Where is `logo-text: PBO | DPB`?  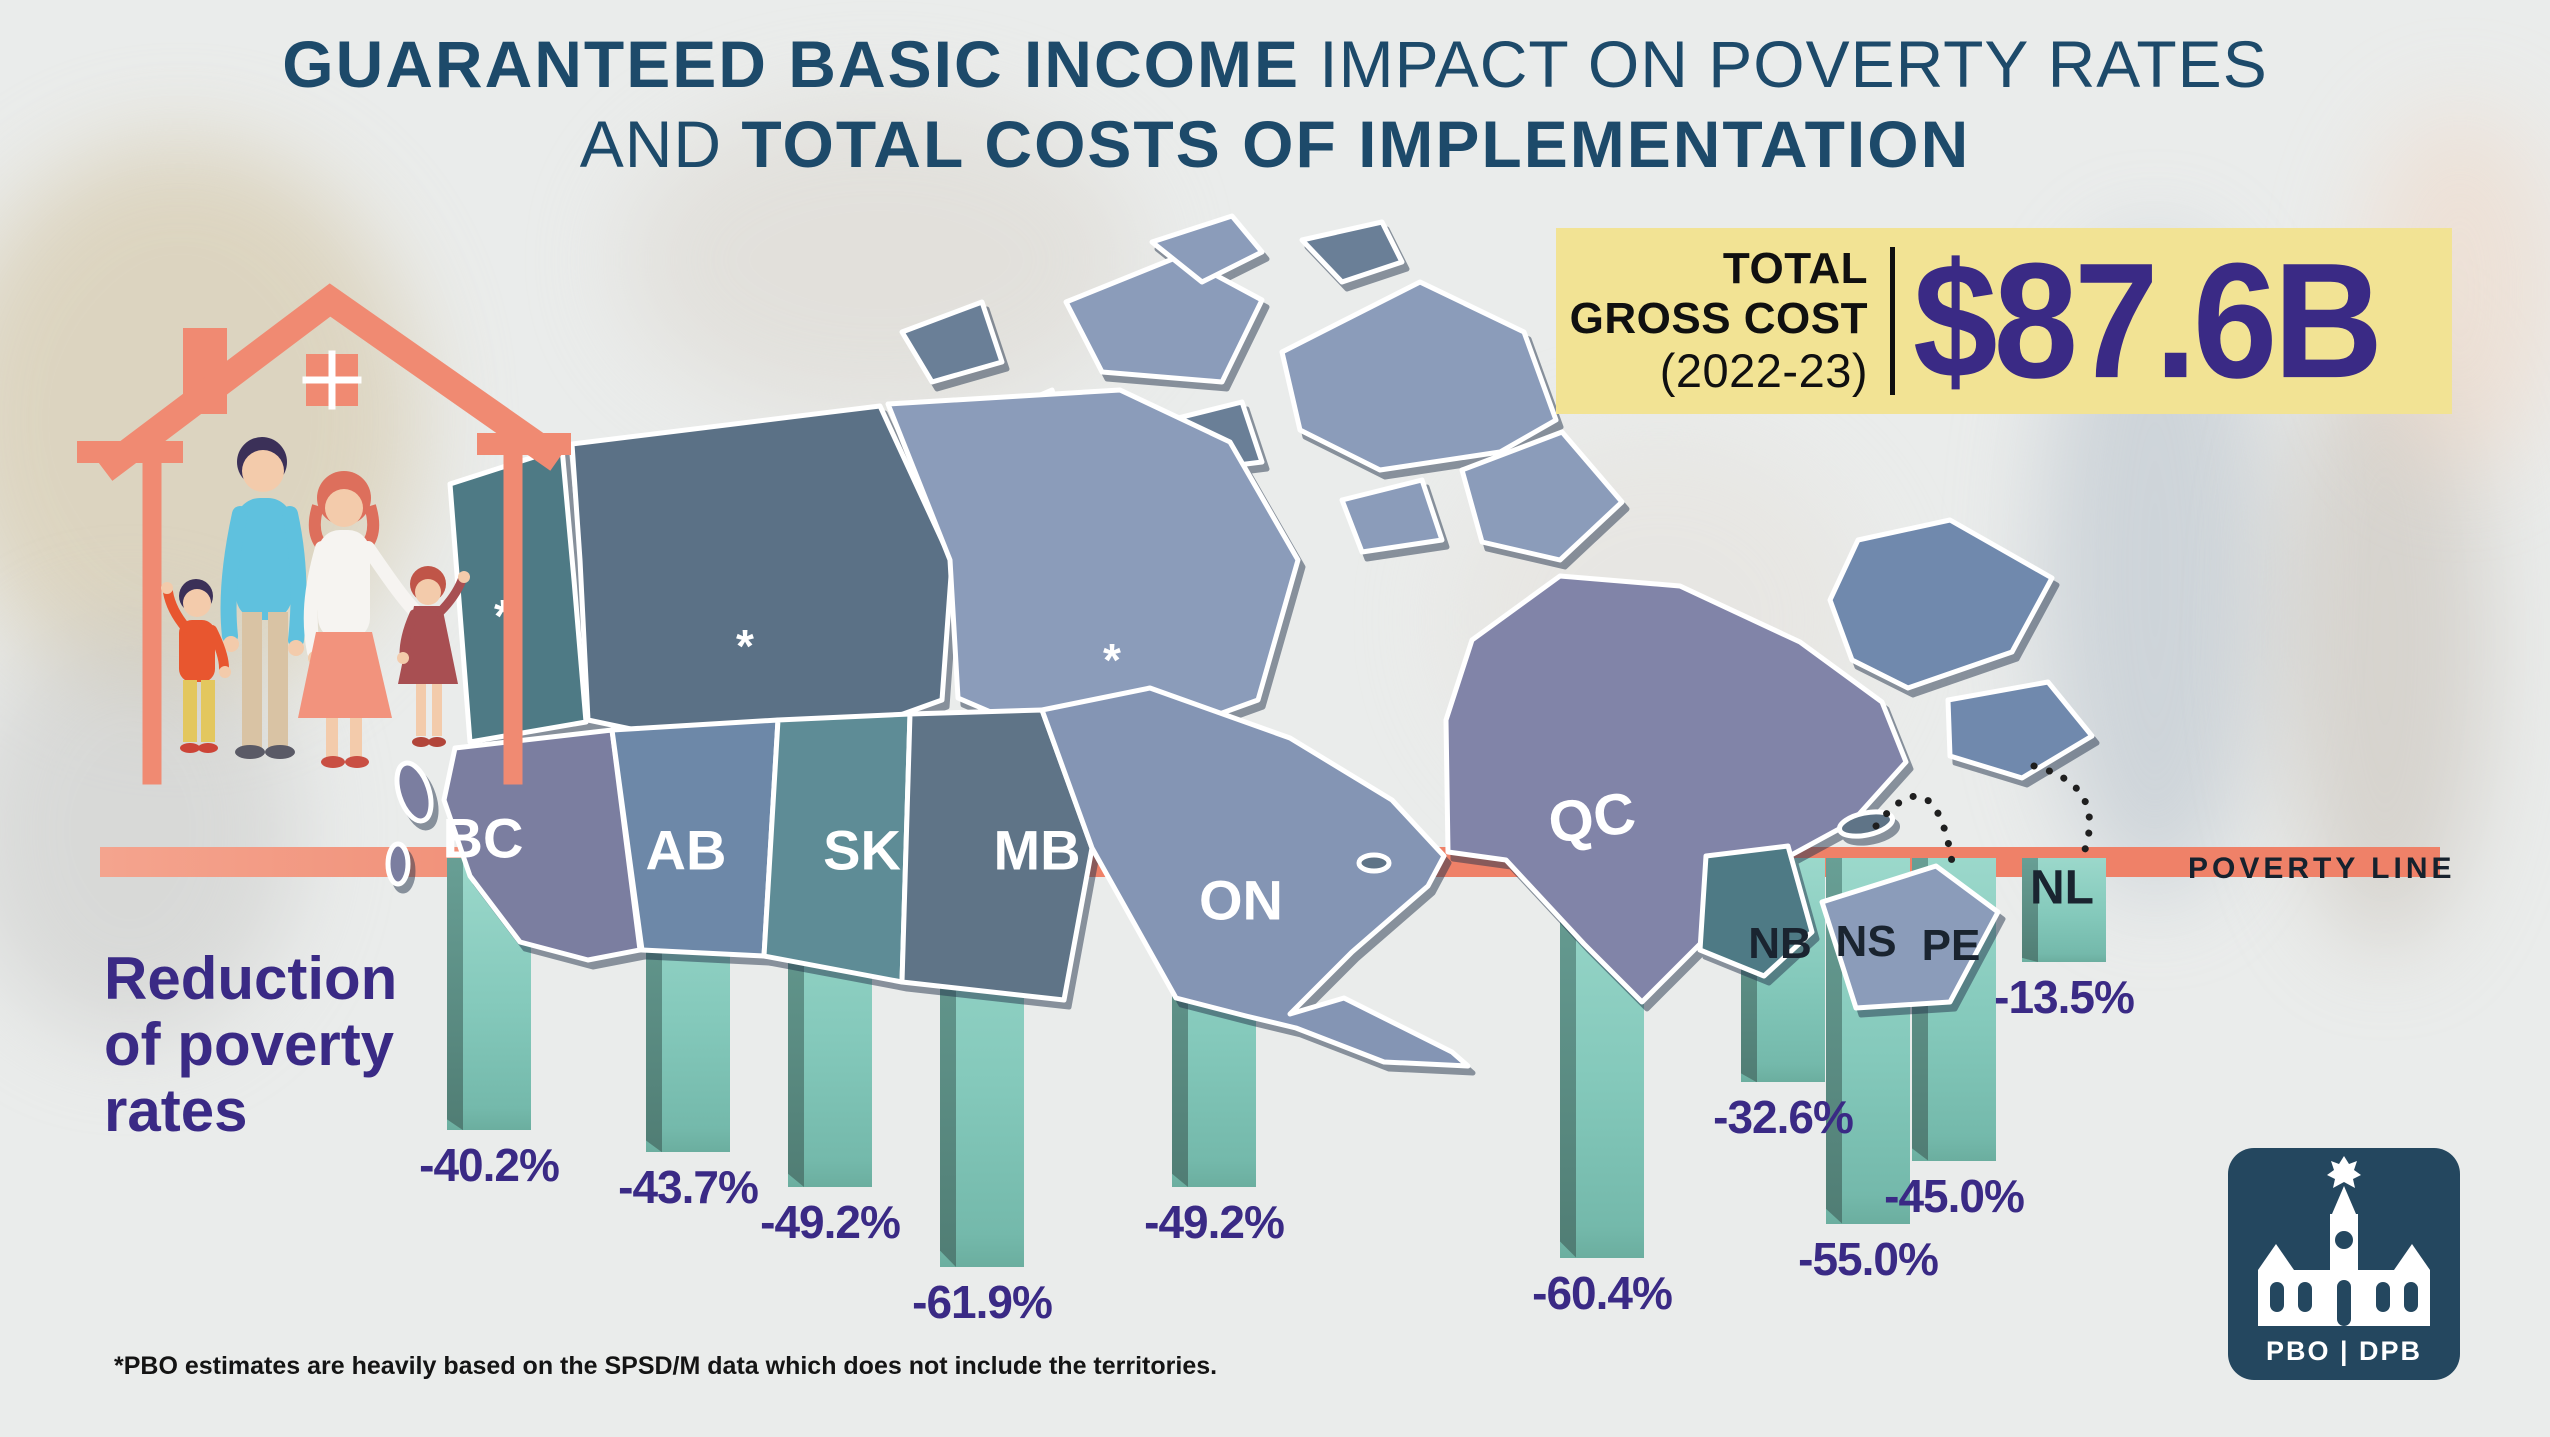
logo-text: PBO | DPB is located at coordinates (2344, 1351).